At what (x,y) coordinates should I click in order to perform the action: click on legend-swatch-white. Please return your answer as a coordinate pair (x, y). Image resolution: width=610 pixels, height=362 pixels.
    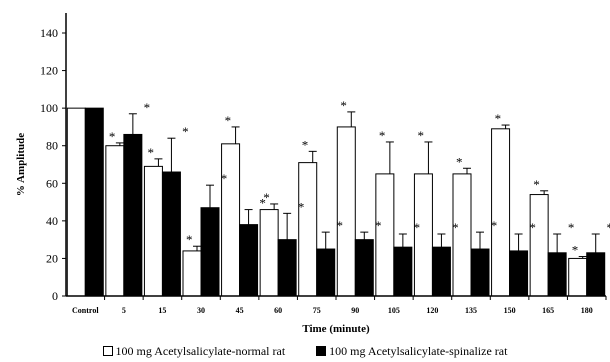
    Looking at the image, I should click on (107, 351).